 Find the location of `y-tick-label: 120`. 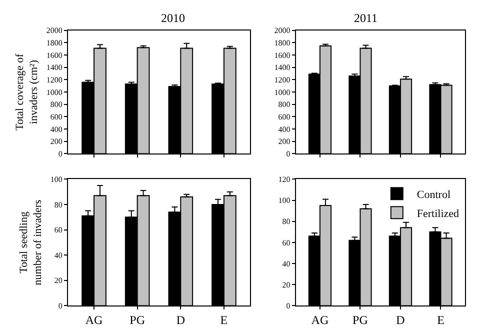

y-tick-label: 120 is located at coordinates (284, 179).